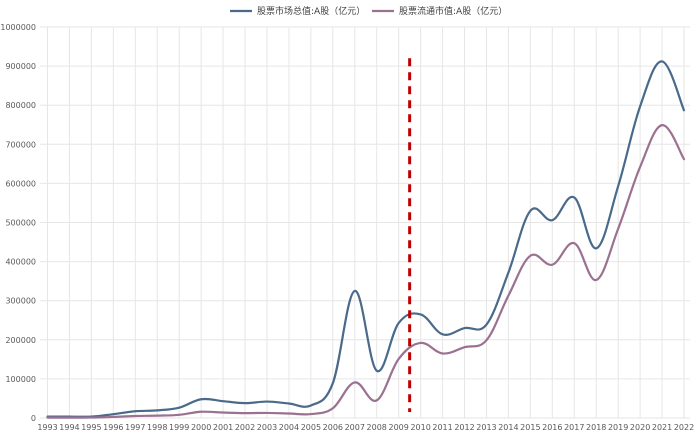  What do you see at coordinates (464, 427) in the screenshot?
I see `x-tick-label: 2012` at bounding box center [464, 427].